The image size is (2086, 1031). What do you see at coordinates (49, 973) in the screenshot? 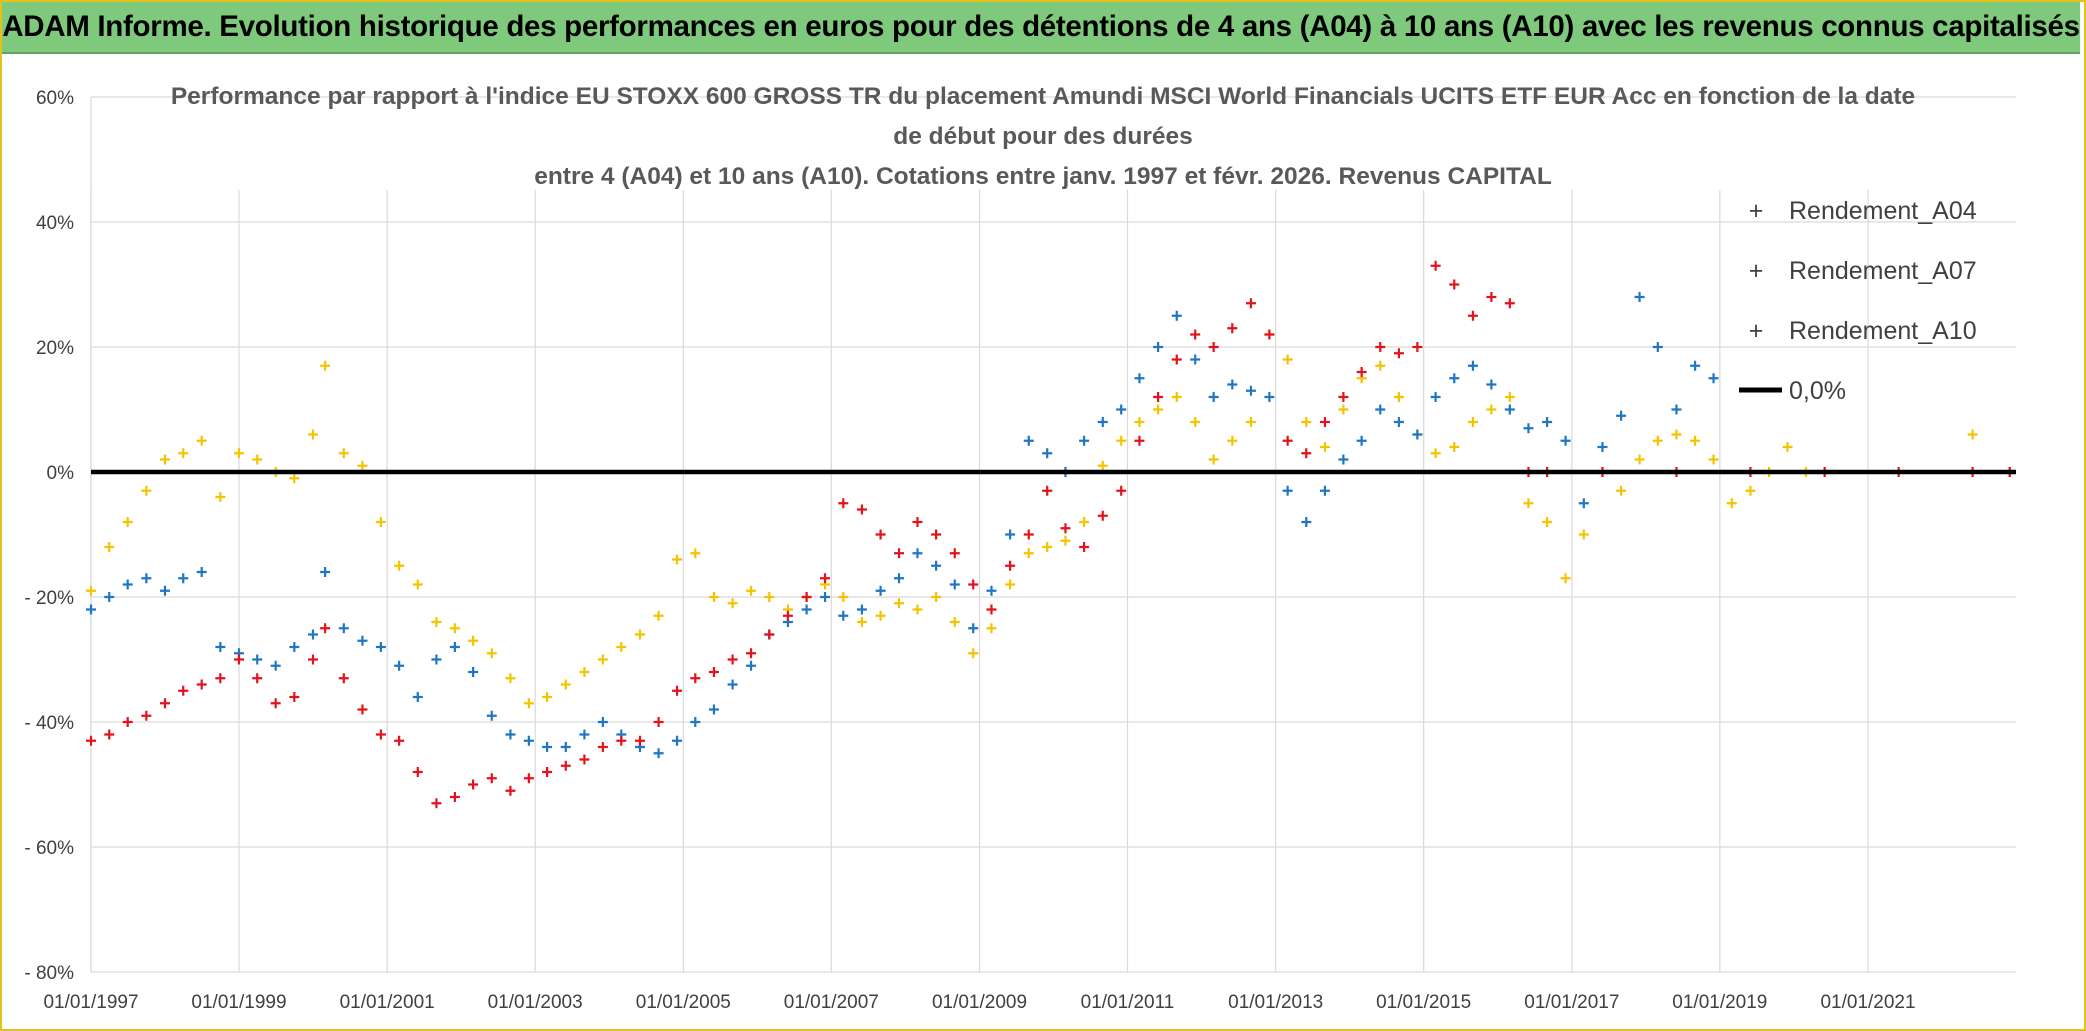
I see `y-tick-label: - 80%` at bounding box center [49, 973].